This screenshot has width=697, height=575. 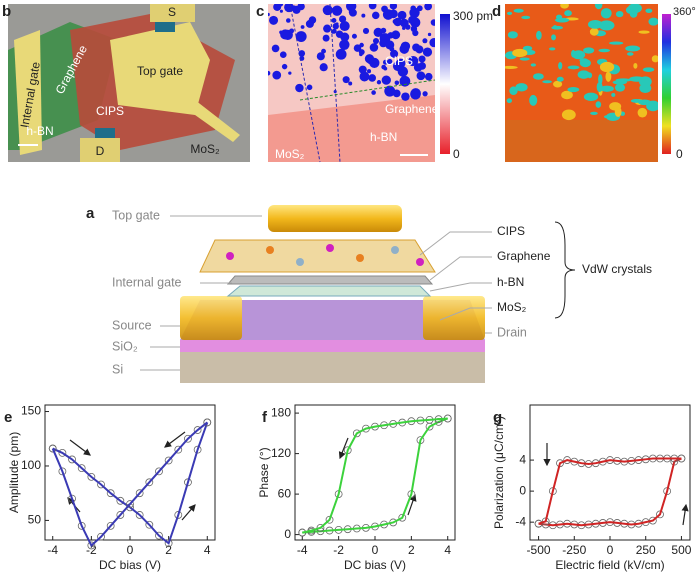 What do you see at coordinates (399, 61) in the screenshot?
I see `region-label: CIPS` at bounding box center [399, 61].